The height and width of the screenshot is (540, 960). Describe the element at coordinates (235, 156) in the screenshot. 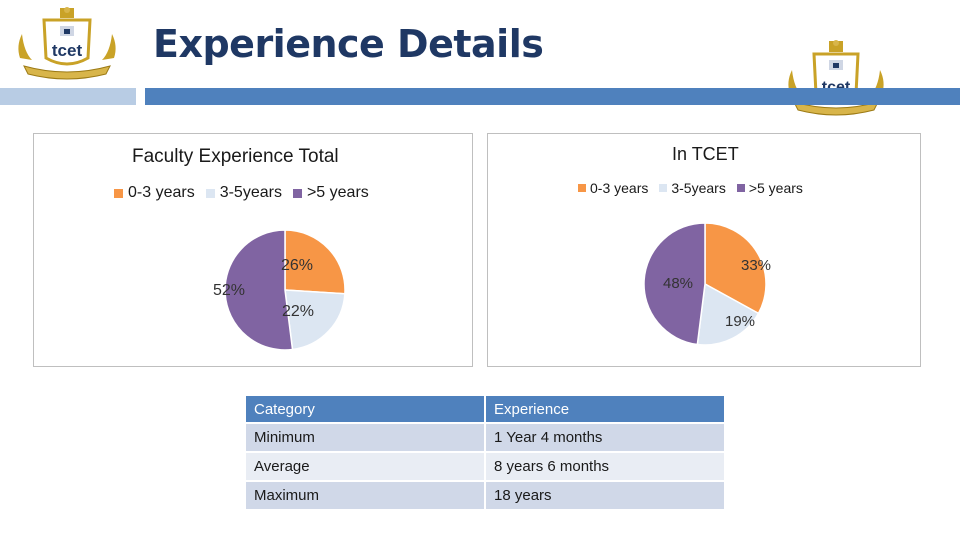

I see `chart-title: Faculty Experience Total` at that location.